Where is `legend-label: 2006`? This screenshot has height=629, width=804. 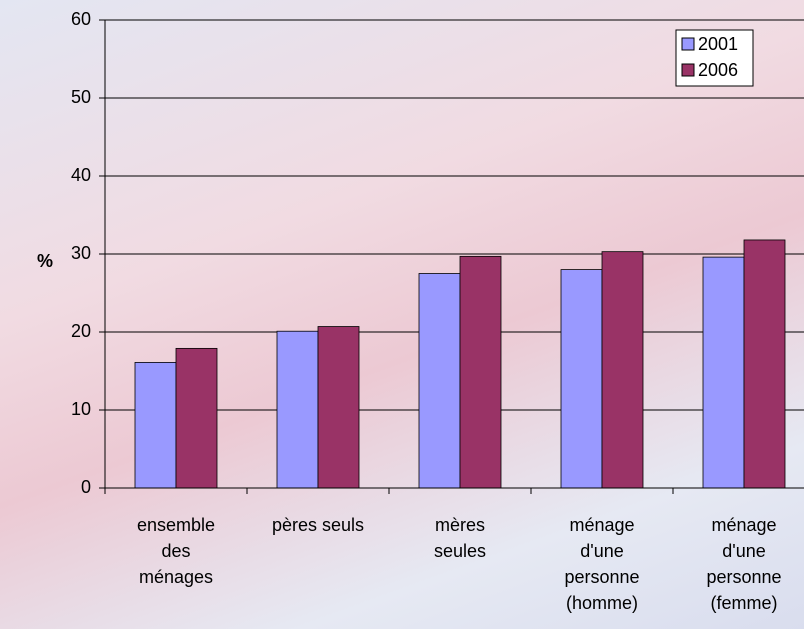
legend-label: 2006 is located at coordinates (718, 70).